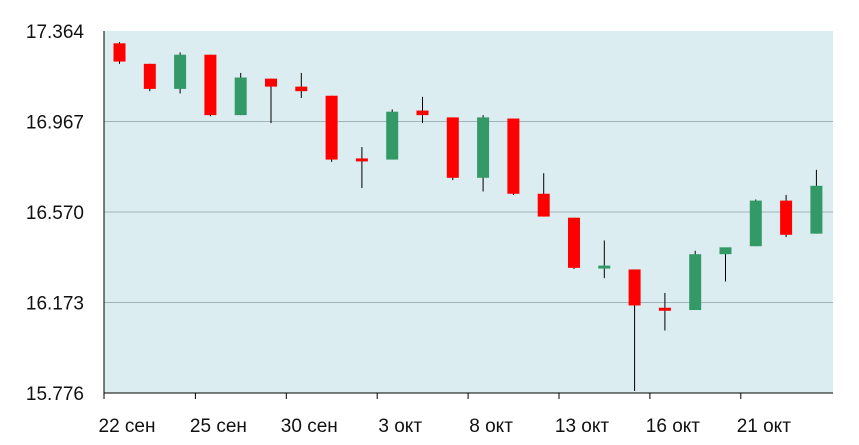  What do you see at coordinates (55, 32) in the screenshot?
I see `y-tick-label: 17.364` at bounding box center [55, 32].